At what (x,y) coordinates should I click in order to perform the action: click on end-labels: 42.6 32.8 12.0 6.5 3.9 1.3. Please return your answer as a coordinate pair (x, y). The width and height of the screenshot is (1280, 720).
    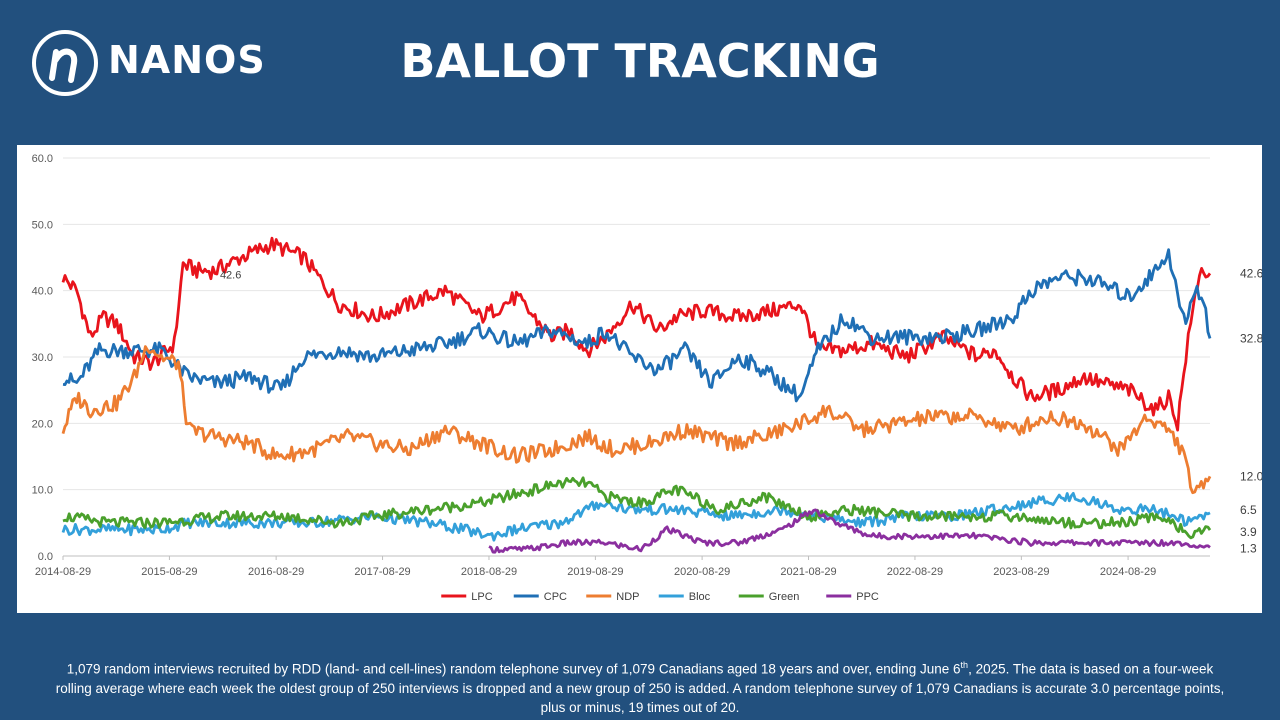
    Looking at the image, I should click on (1252, 410).